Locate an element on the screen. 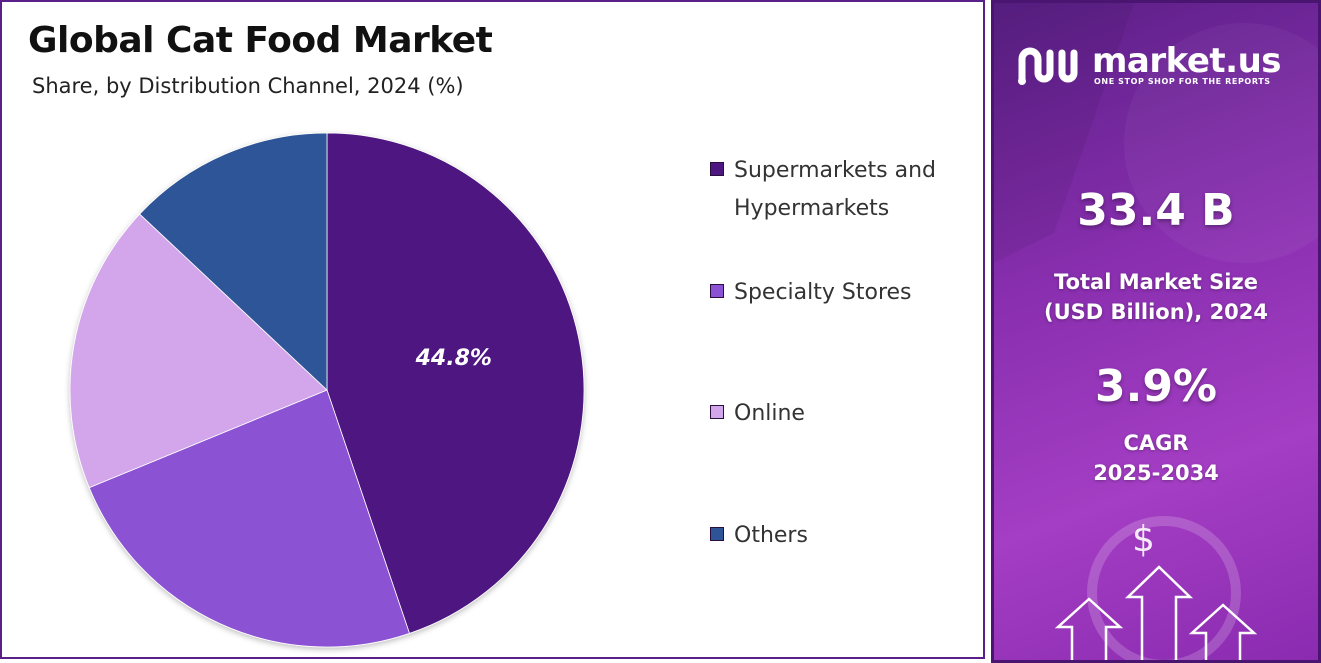 Image resolution: width=1321 pixels, height=663 pixels. cagr-label: CAGR is located at coordinates (1156, 443).